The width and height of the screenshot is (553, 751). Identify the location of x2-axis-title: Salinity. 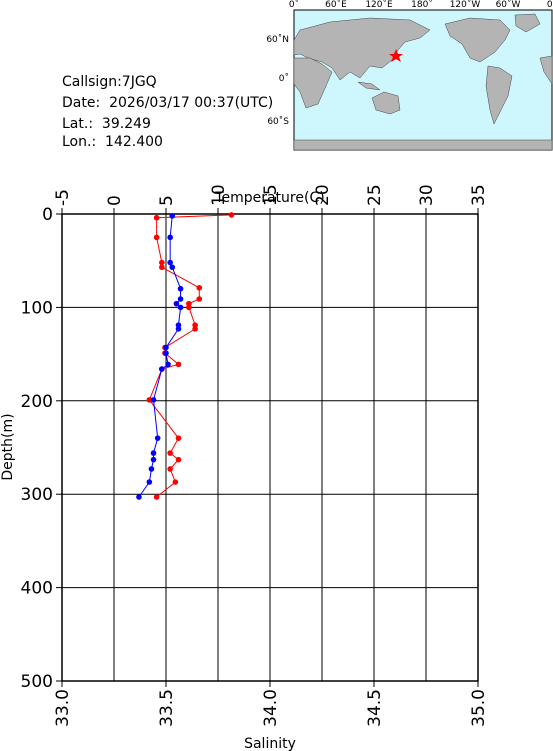
(270, 743).